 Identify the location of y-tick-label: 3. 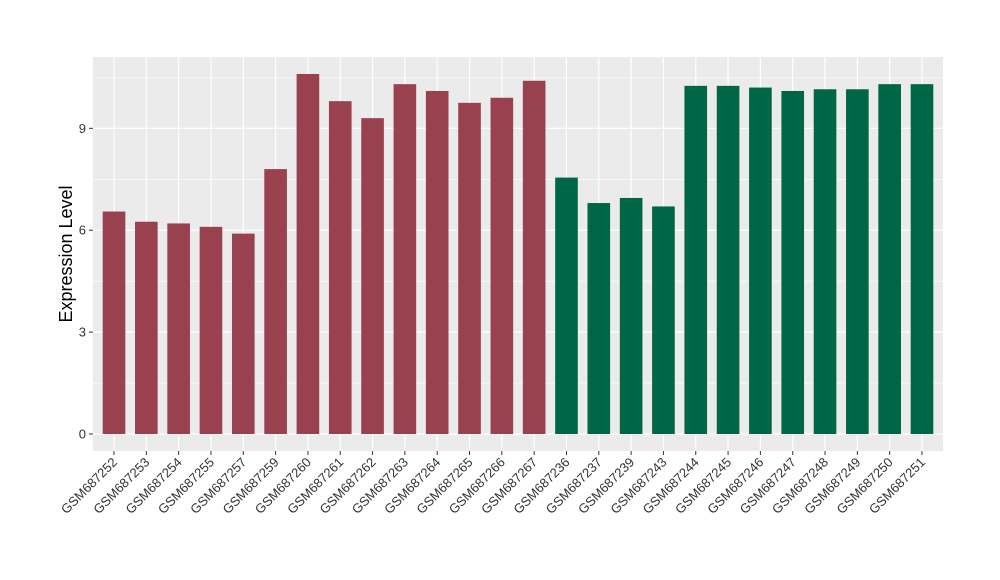
(82, 332).